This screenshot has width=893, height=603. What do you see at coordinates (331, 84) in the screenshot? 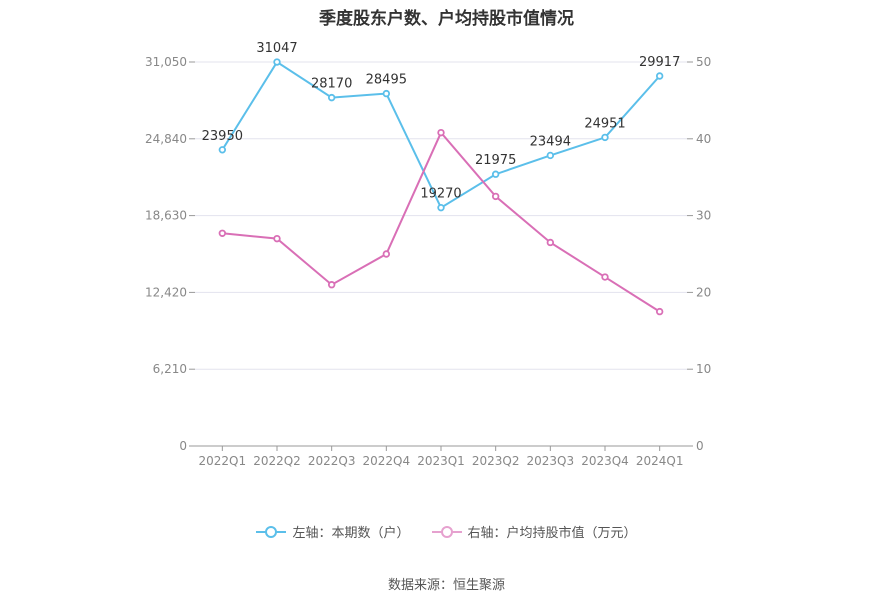
I see `data-label: 28170` at bounding box center [331, 84].